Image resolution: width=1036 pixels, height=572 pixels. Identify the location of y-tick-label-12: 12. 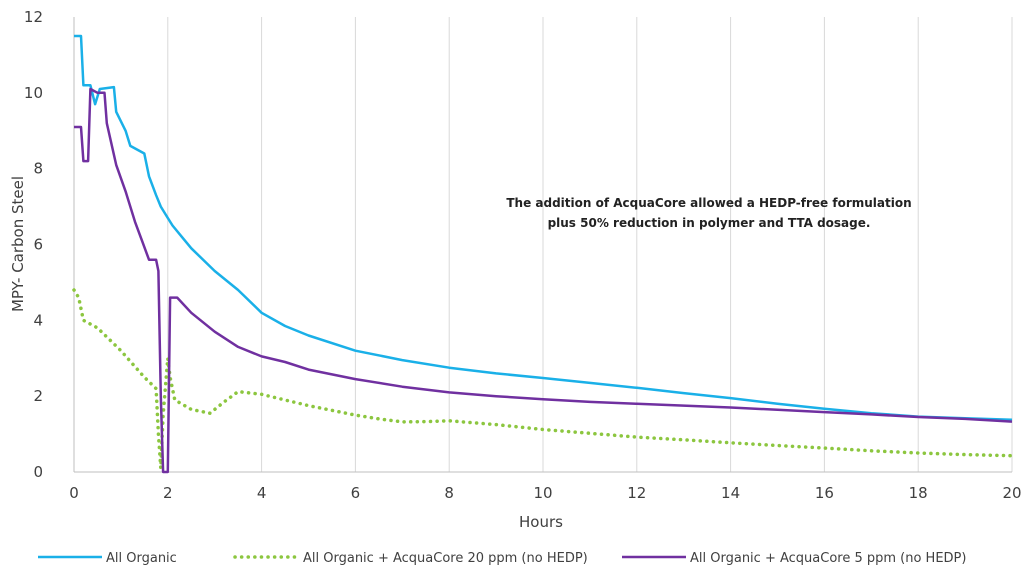
(33, 17).